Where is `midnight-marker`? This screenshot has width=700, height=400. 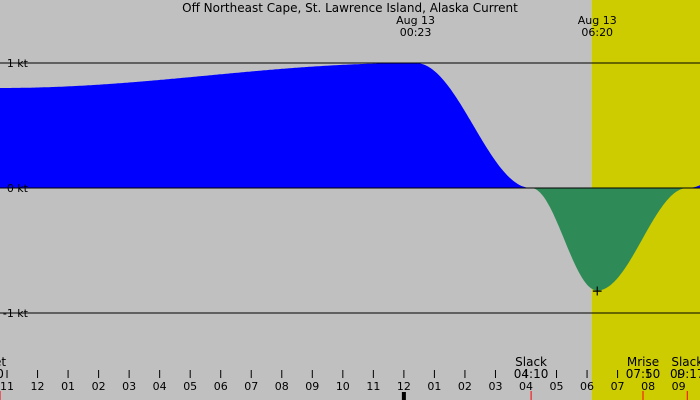 midnight-marker is located at coordinates (403, 396).